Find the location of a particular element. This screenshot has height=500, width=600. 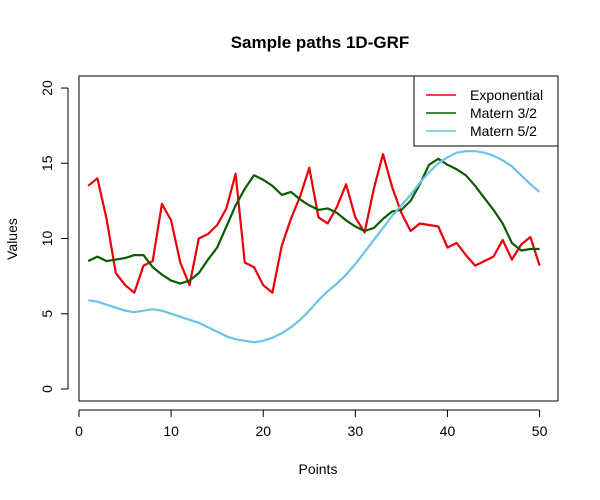

x-tick-label: 30 is located at coordinates (356, 431).